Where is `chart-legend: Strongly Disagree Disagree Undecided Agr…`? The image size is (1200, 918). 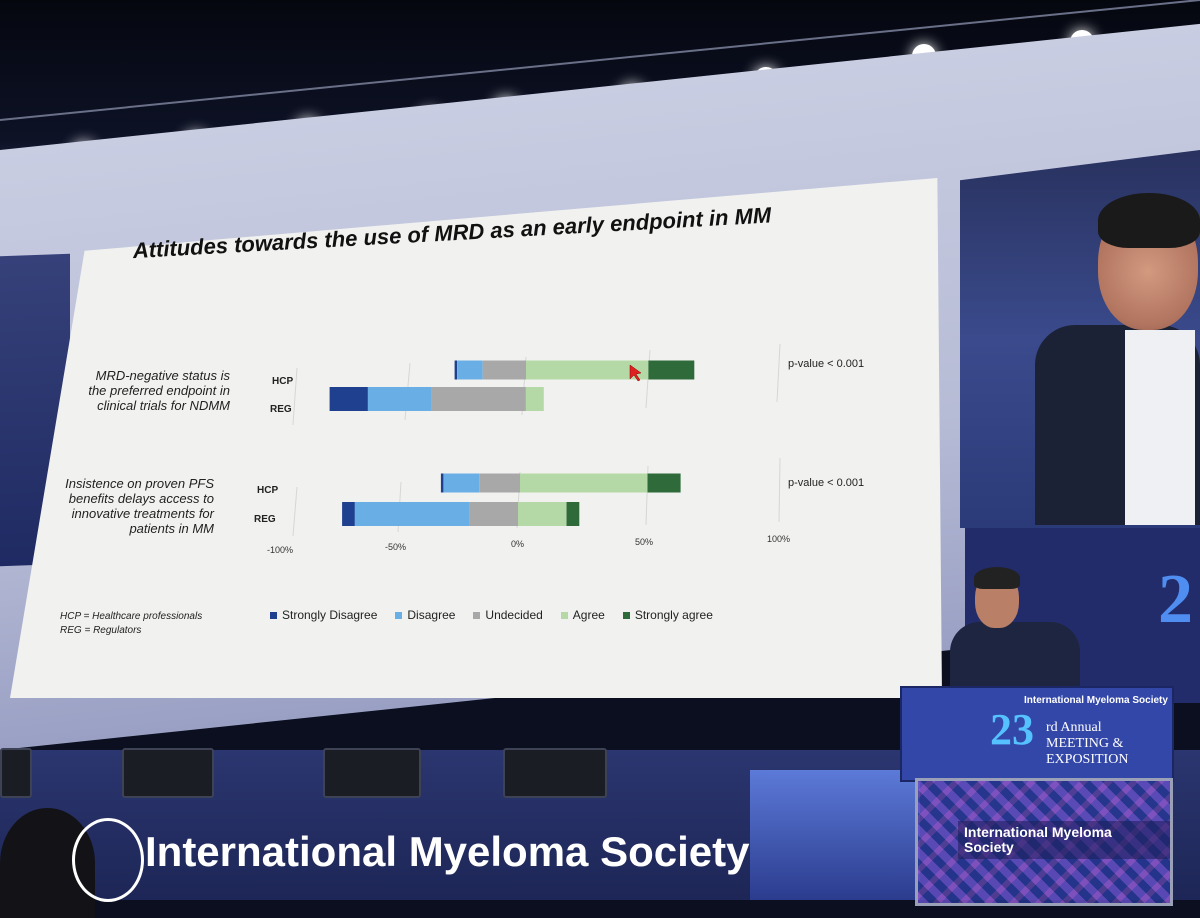 chart-legend: Strongly Disagree Disagree Undecided Agr… is located at coordinates (491, 615).